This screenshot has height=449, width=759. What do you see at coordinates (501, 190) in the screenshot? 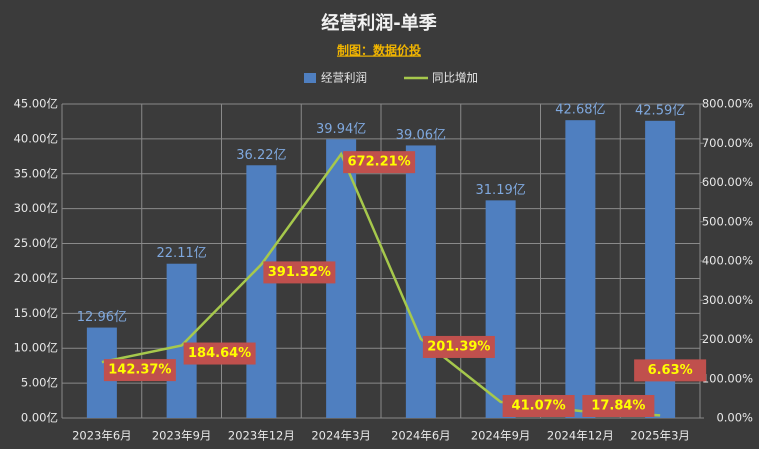
I see `bar-value-label: 31.19亿` at bounding box center [501, 190].